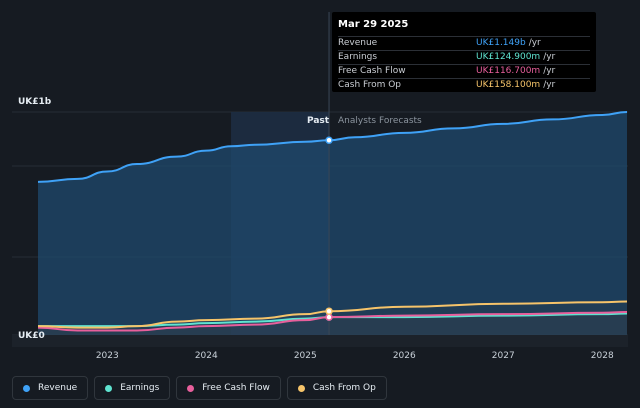 This screenshot has height=408, width=640. Describe the element at coordinates (236, 388) in the screenshot. I see `legend-label: Free Cash Flow` at that location.